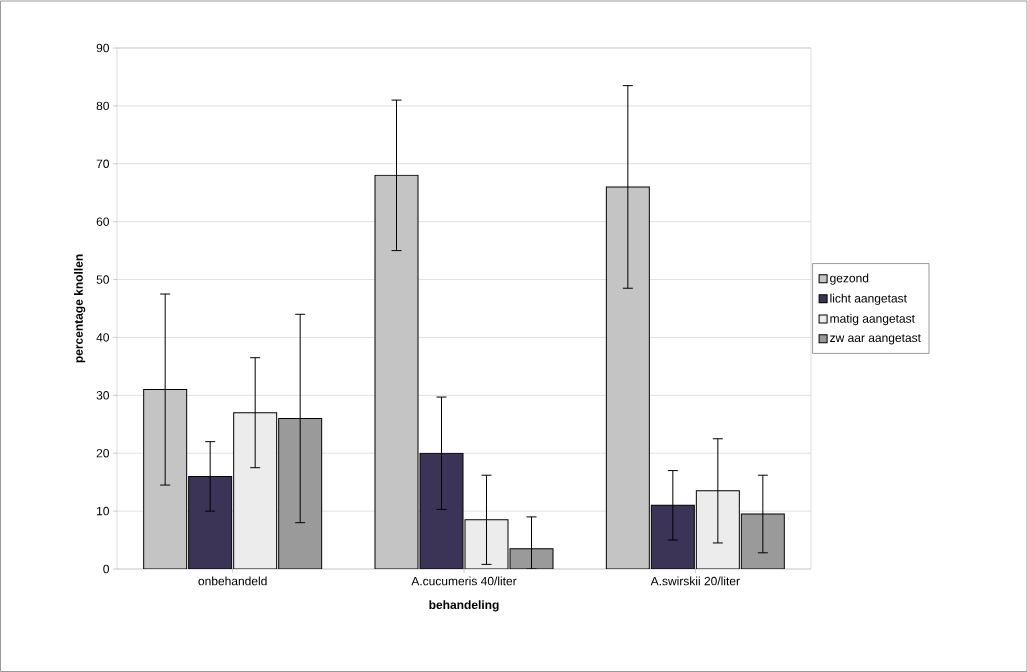  I want to click on x-axis-title: behandeling, so click(464, 606).